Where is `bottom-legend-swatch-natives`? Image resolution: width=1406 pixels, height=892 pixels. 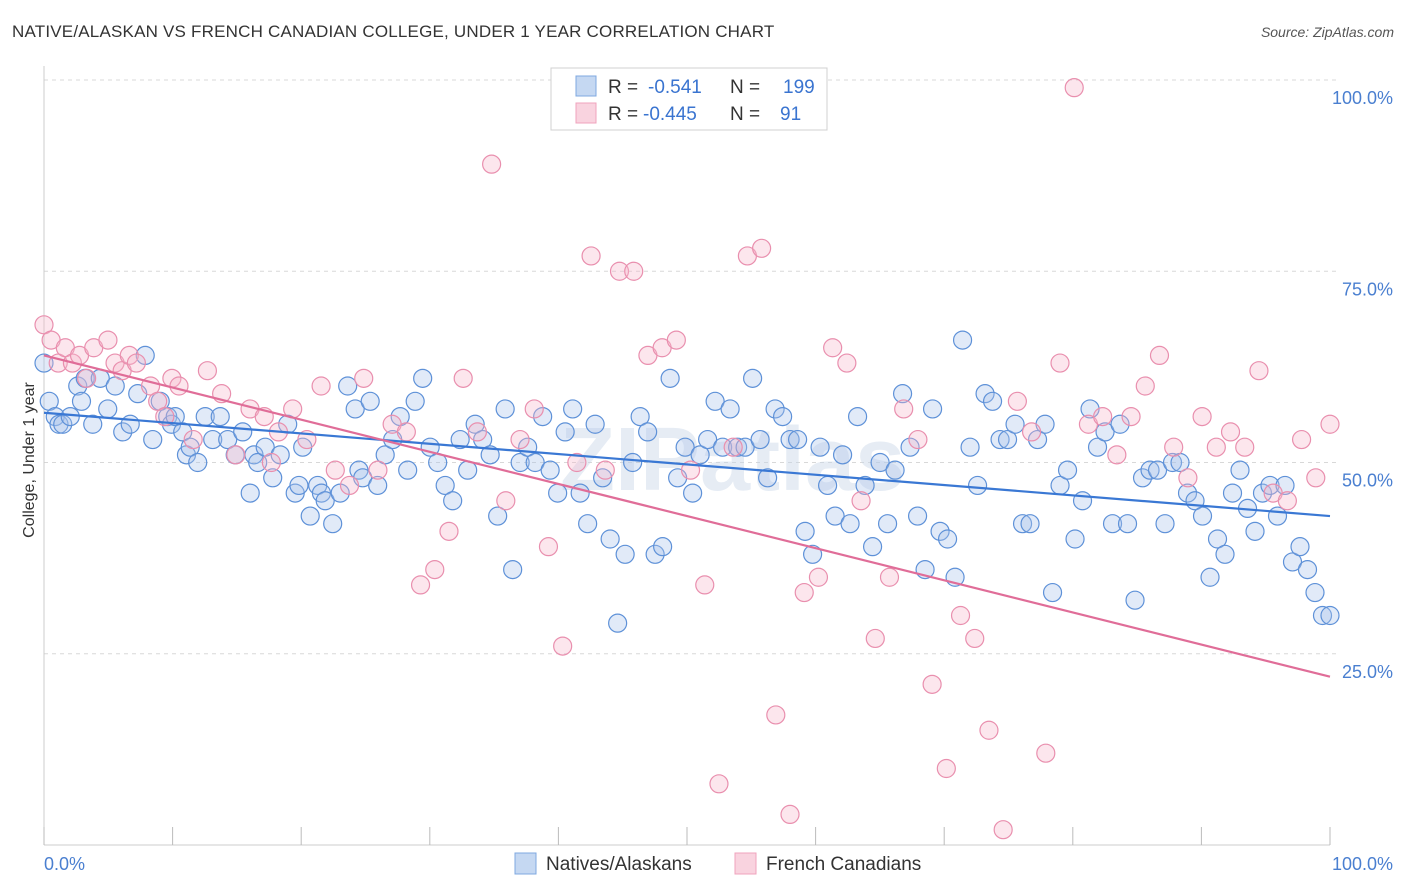
bottom-legend-swatch-natives is located at coordinates (525, 863).